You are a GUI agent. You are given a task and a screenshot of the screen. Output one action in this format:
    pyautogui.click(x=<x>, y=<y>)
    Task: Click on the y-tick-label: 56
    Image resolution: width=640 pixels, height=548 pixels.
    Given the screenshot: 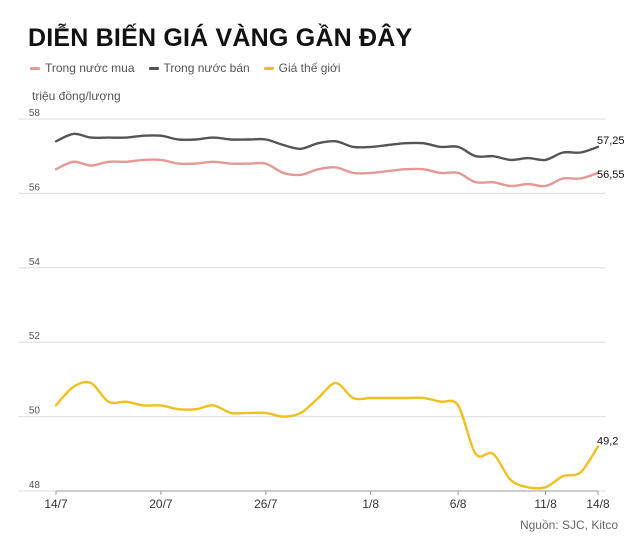 What is the action you would take?
    pyautogui.click(x=35, y=187)
    